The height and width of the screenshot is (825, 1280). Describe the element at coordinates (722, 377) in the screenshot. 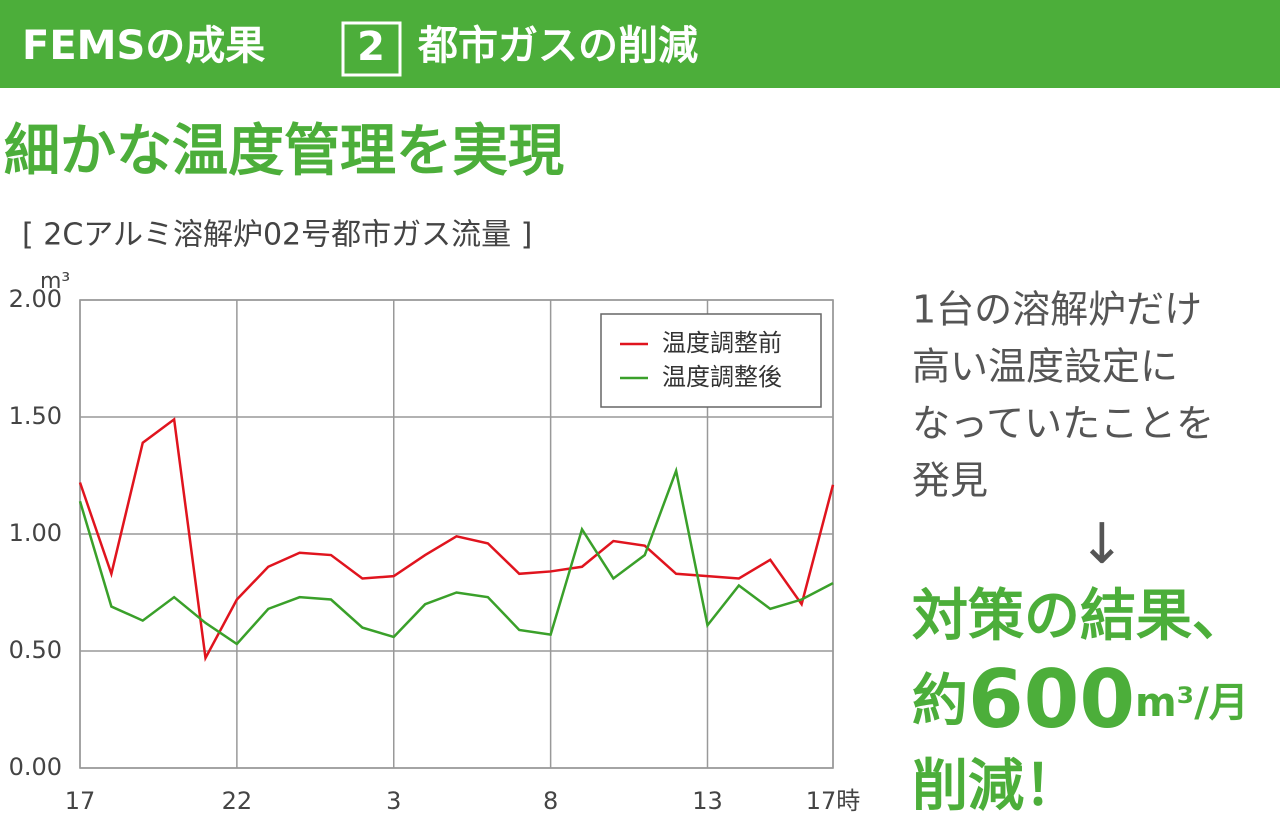

I see `legend-label: 温度調整後` at that location.